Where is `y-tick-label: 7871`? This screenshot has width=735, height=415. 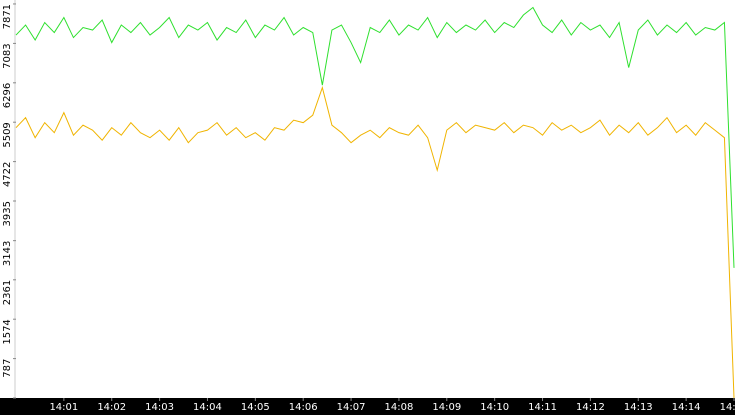 y-tick-label: 7871 is located at coordinates (7, 16).